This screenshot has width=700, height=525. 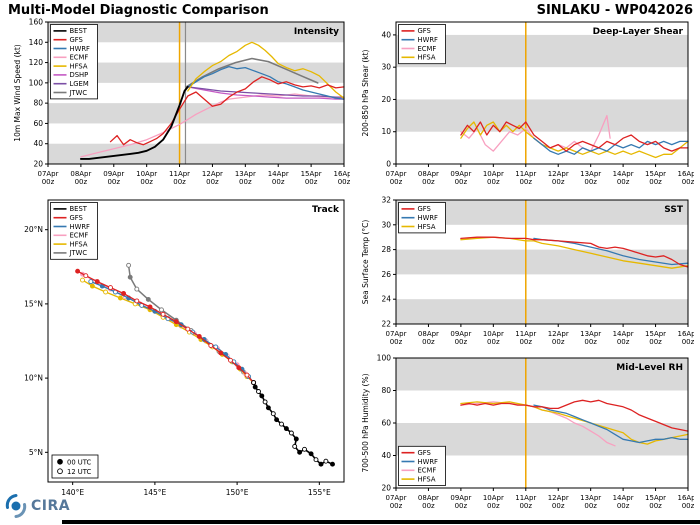 What do you see at coordinates (75, 466) in the screenshot?
I see `utc-legend: 00 UTC 12 UTC` at bounding box center [75, 466].